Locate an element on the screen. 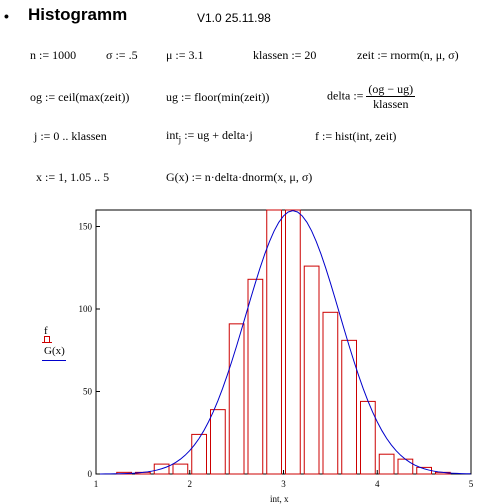 This screenshot has width=491, height=504. y-axis-label-f: f is located at coordinates (46, 331).